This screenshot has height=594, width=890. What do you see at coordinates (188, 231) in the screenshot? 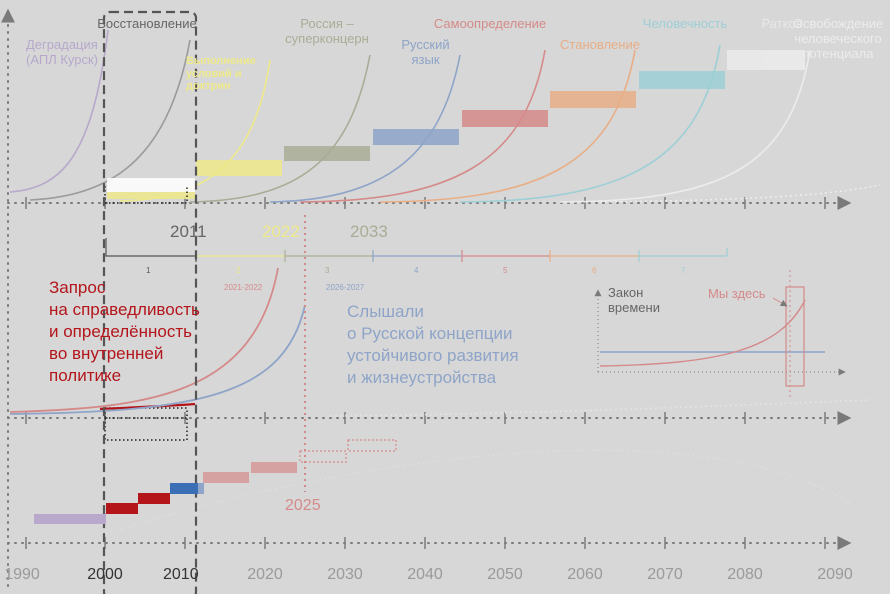
I see `marker-2011: 2011` at bounding box center [188, 231].